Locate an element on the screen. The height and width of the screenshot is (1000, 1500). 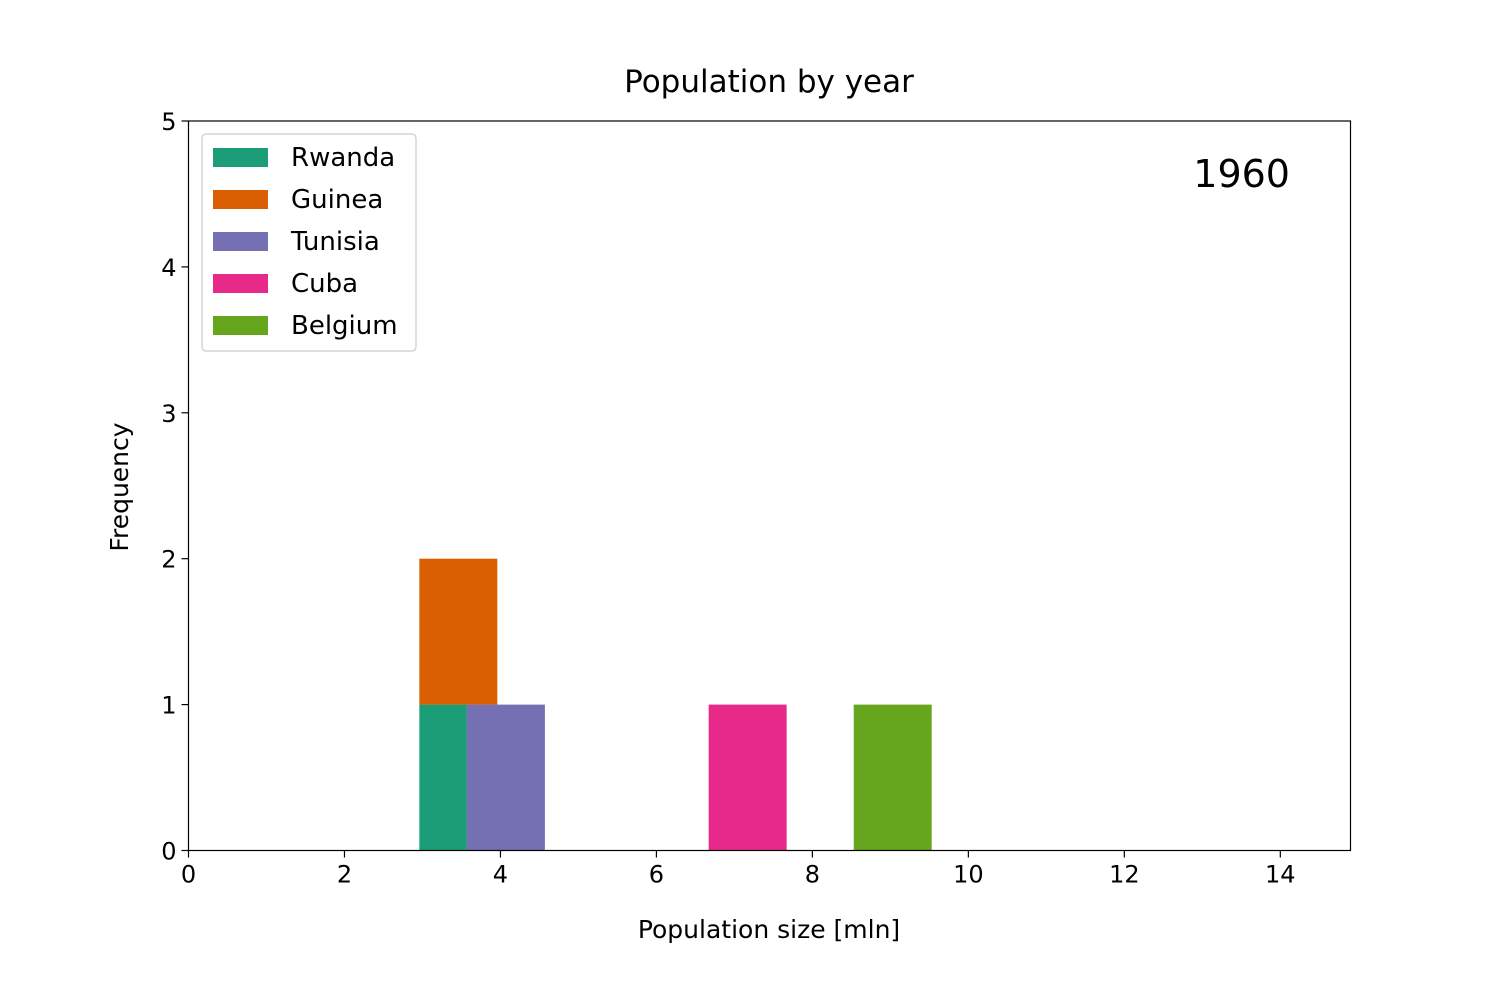
legend-swatch-belgium is located at coordinates (240, 325).